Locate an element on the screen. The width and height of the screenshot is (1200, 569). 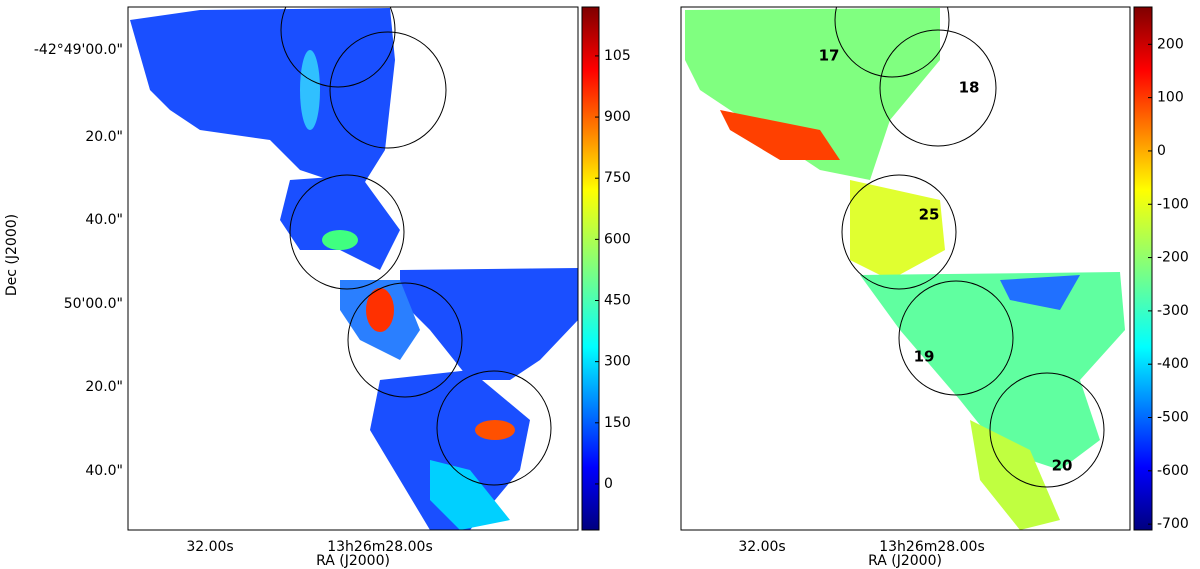
colorbar-tick-label: 600 is located at coordinates (617, 239).